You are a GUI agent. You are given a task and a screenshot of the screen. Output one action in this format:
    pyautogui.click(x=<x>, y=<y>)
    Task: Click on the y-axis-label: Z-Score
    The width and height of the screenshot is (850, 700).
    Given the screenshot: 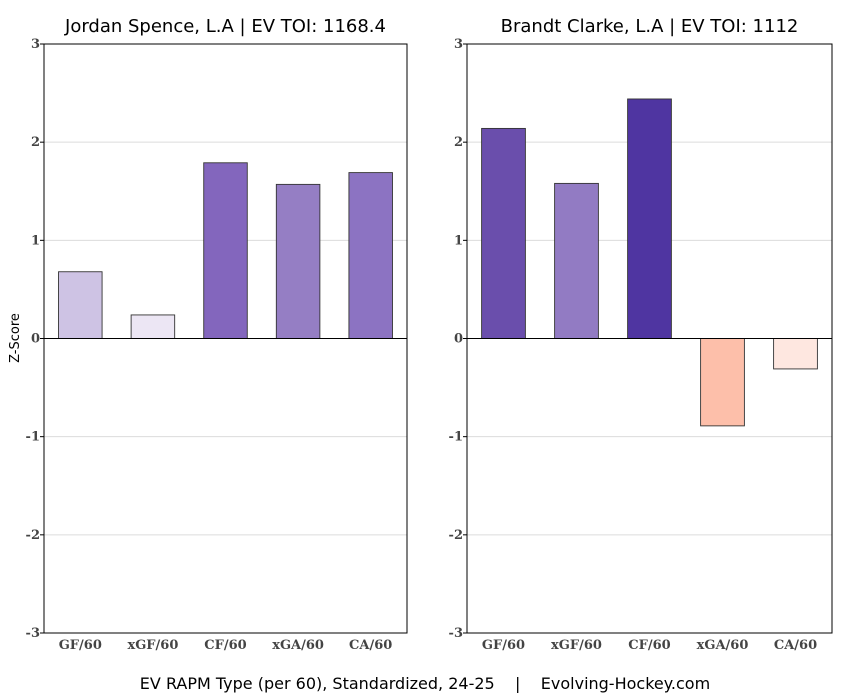 What is the action you would take?
    pyautogui.click(x=15, y=338)
    